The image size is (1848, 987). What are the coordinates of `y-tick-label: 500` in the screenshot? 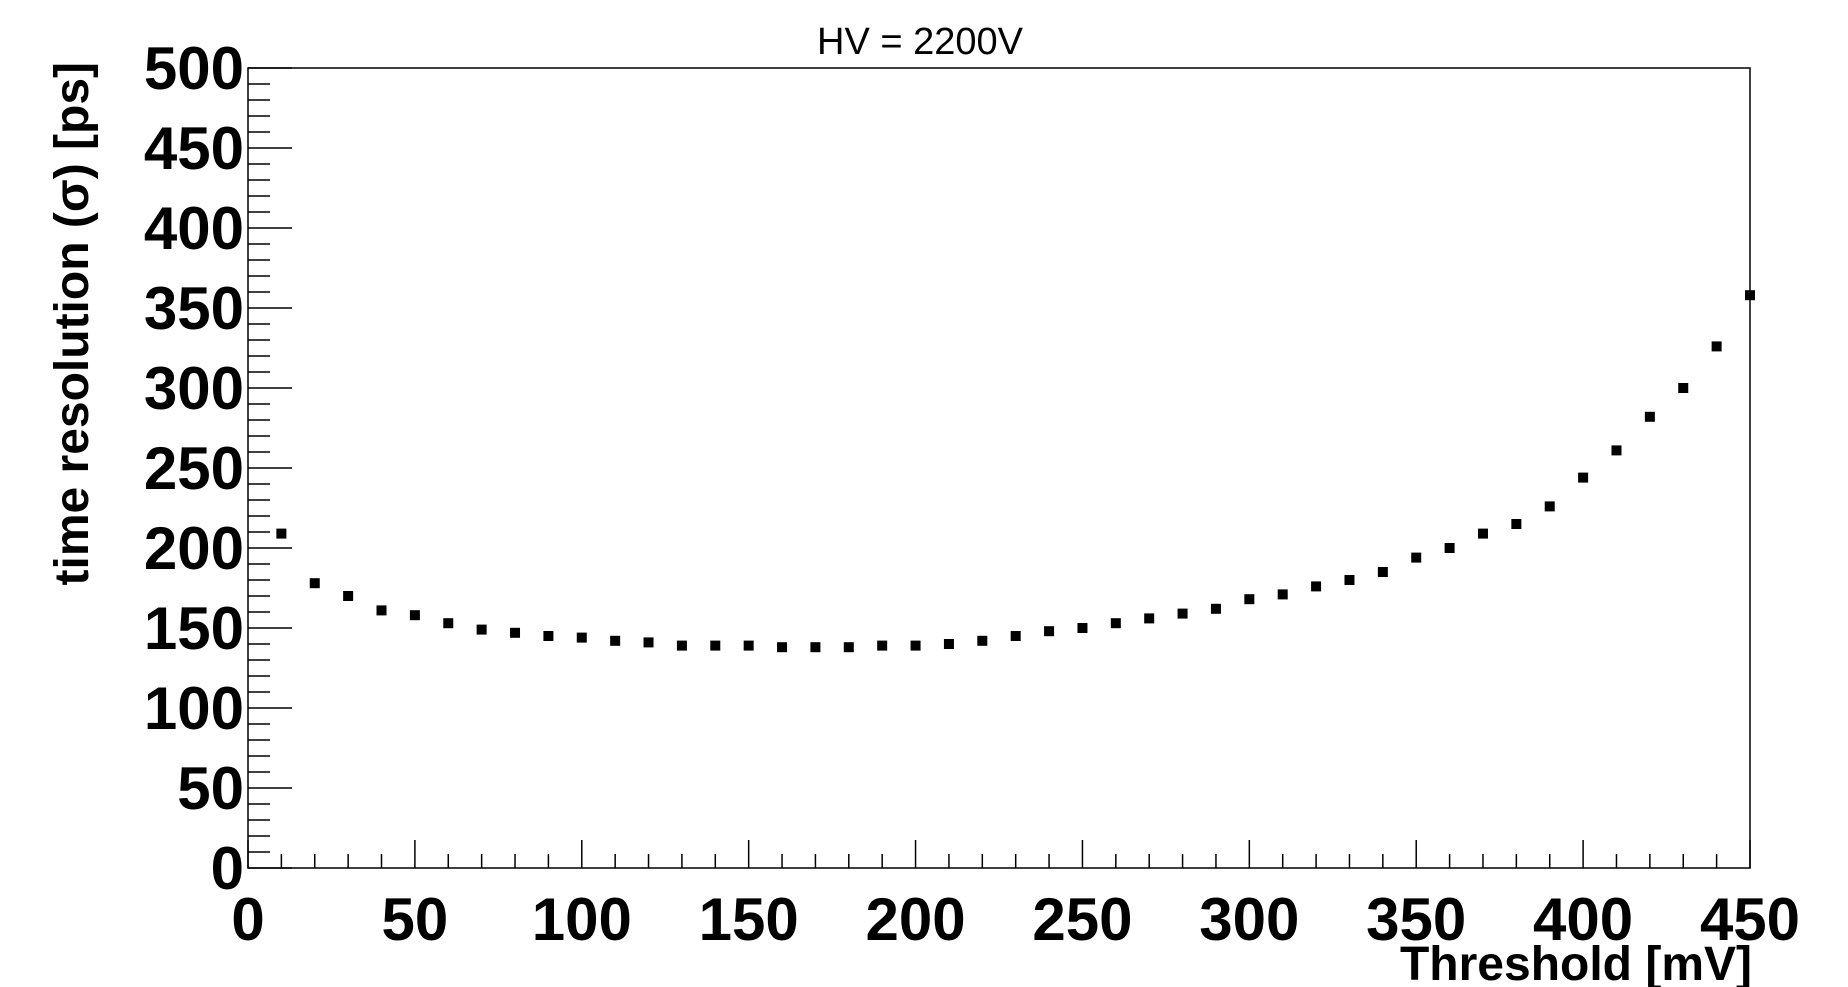 It's located at (194, 68).